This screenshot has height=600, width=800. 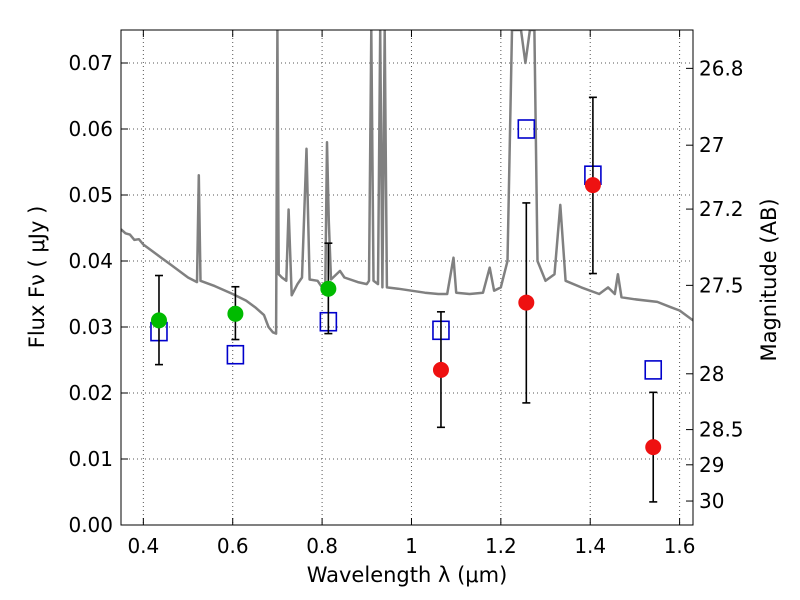 What do you see at coordinates (90, 129) in the screenshot?
I see `y-tick-label: 0.06` at bounding box center [90, 129].